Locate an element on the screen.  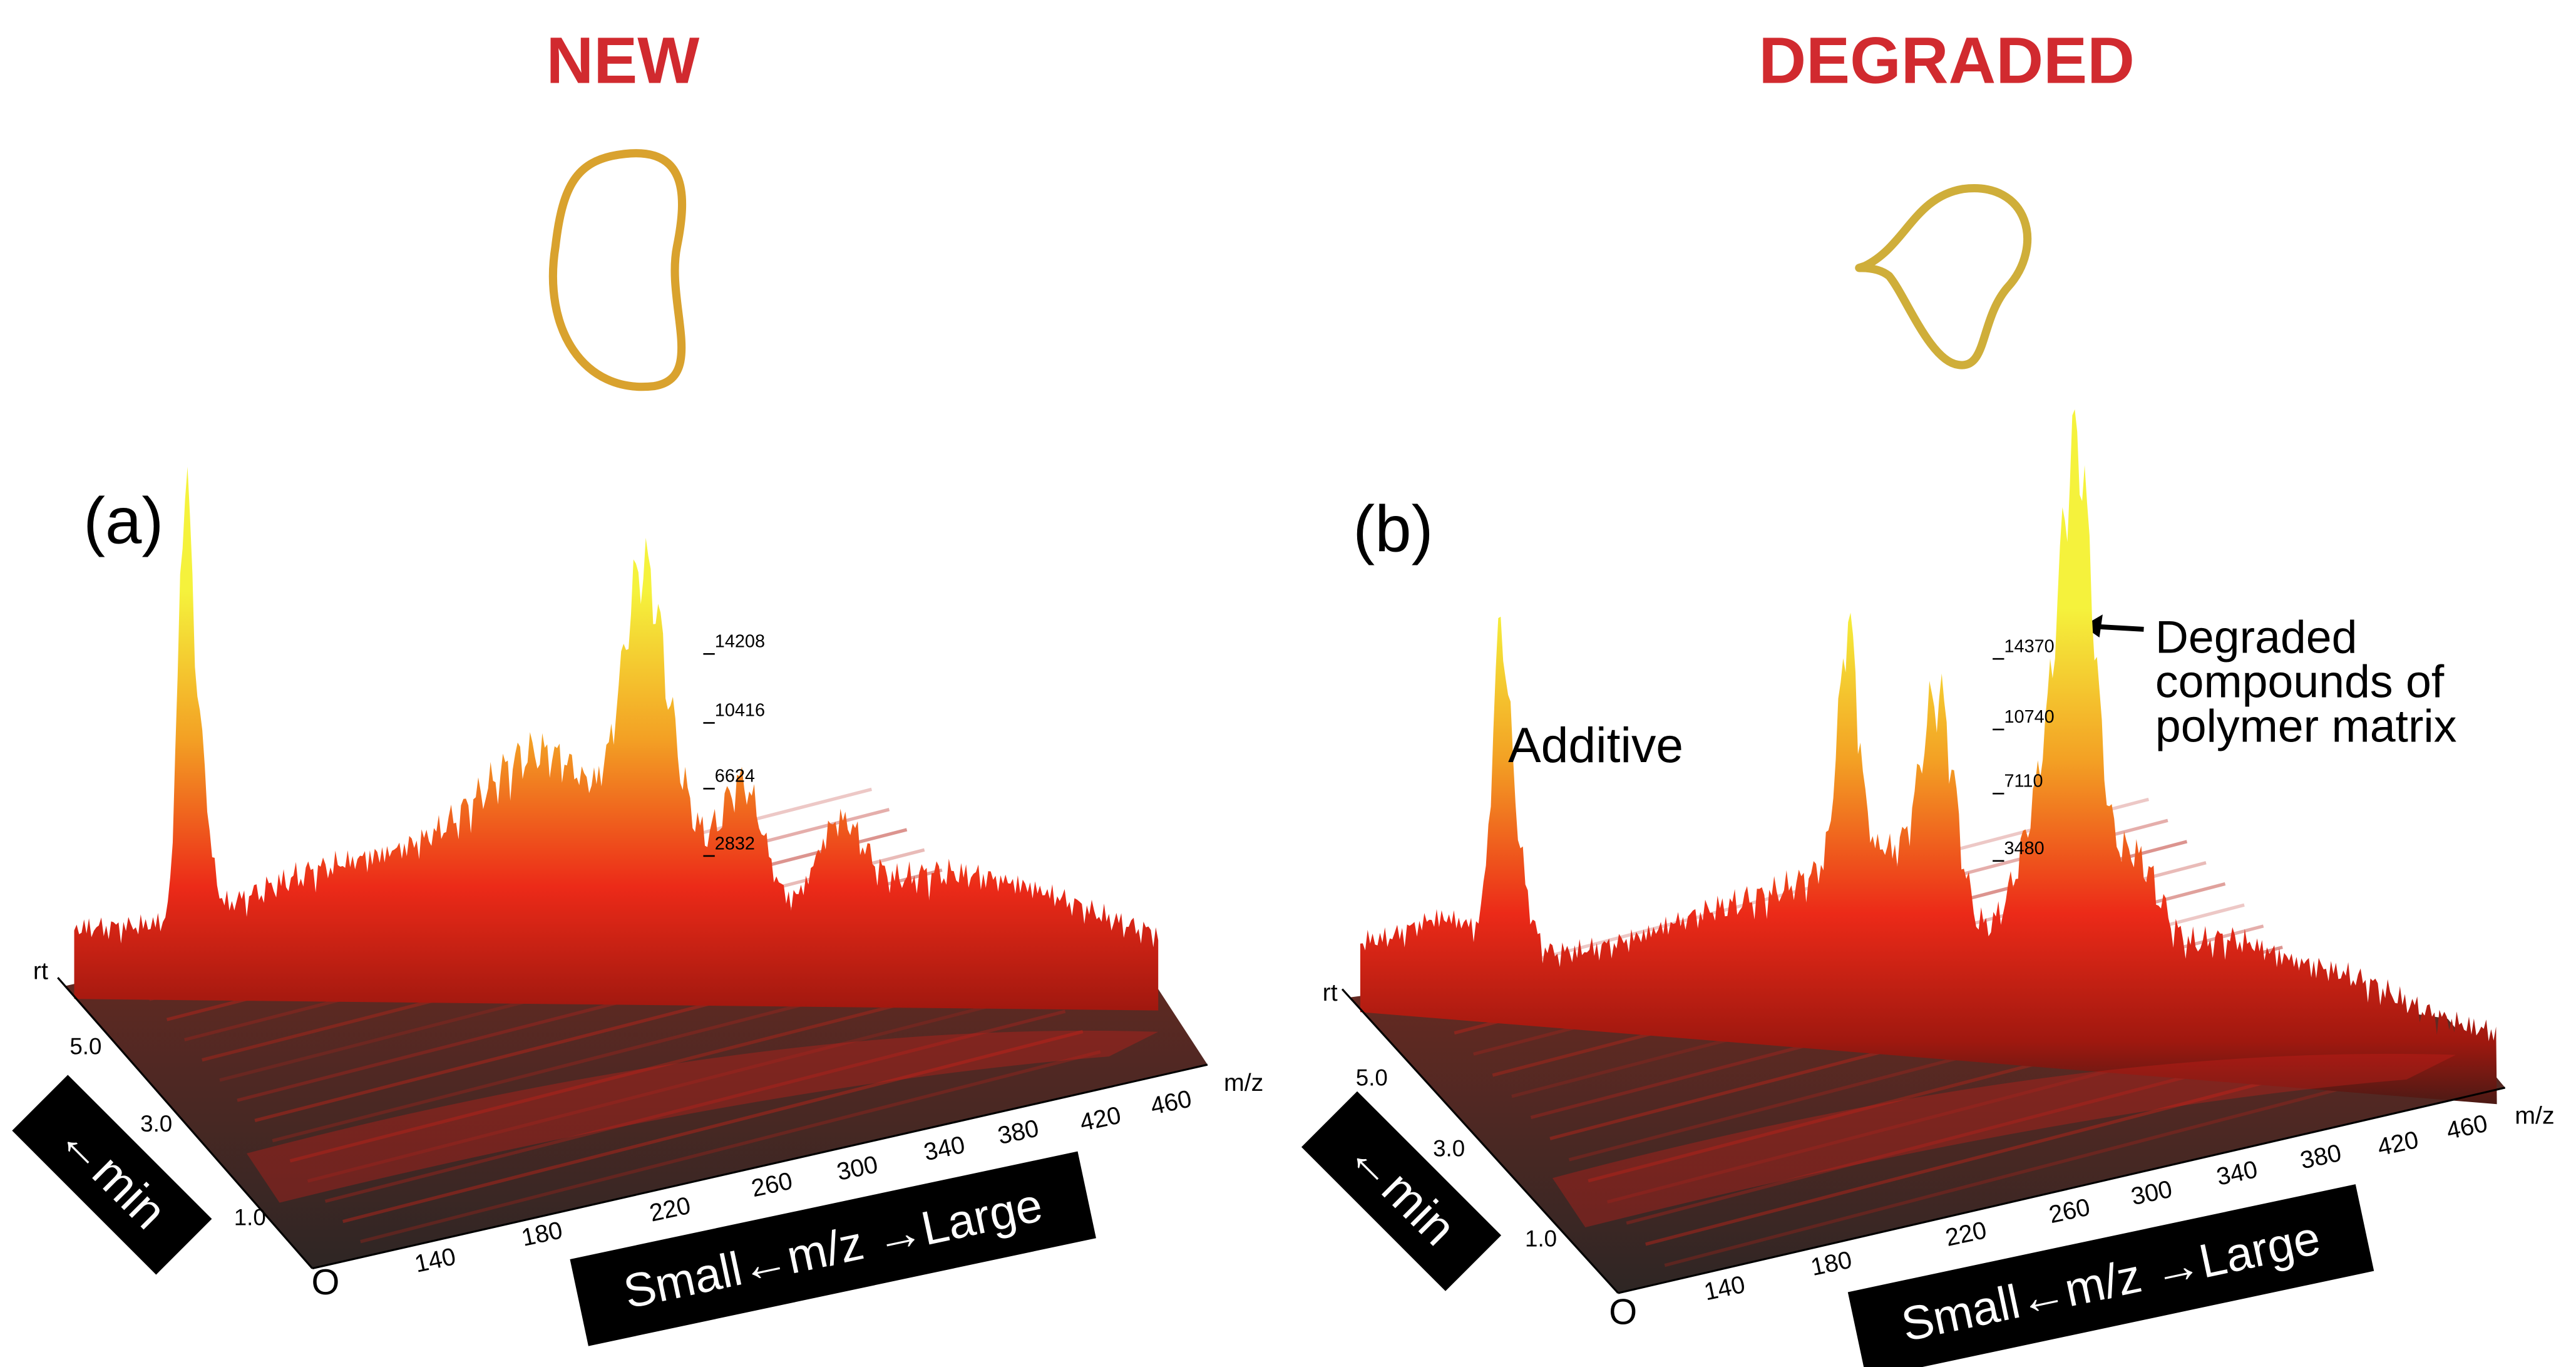
panel-label: (b) is located at coordinates (1393, 528).